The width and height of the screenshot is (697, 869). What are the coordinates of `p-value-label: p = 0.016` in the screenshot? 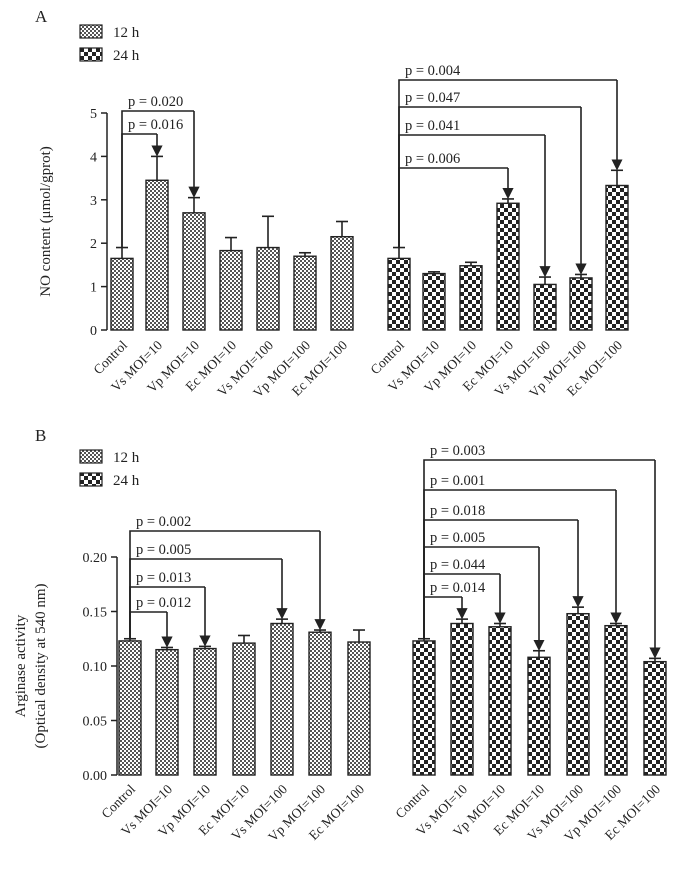 It's located at (155, 125).